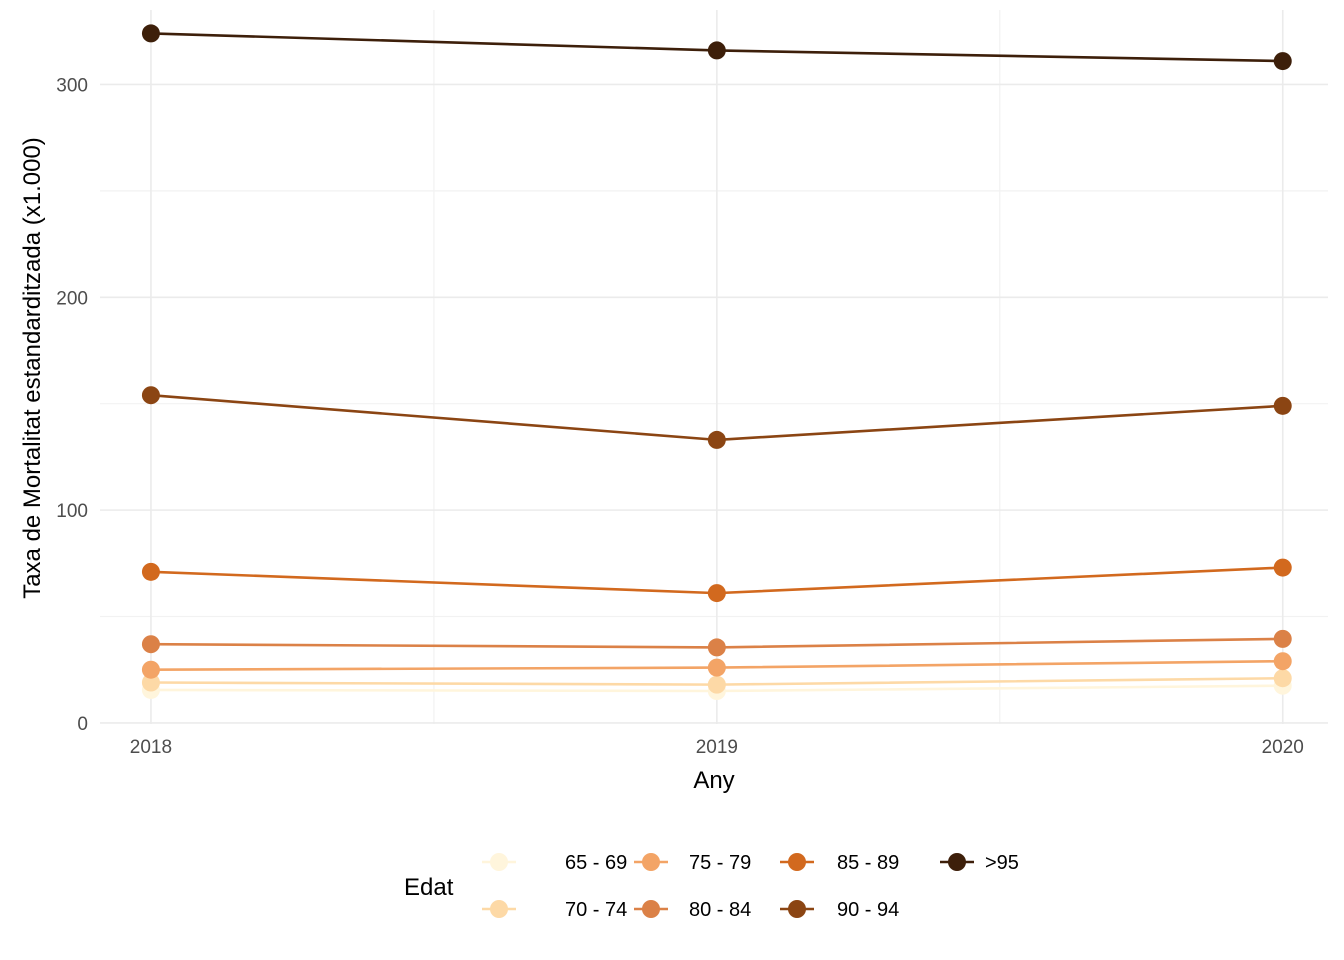 The image size is (1344, 960). What do you see at coordinates (554, 910) in the screenshot?
I see `legend-item: 70 - 74` at bounding box center [554, 910].